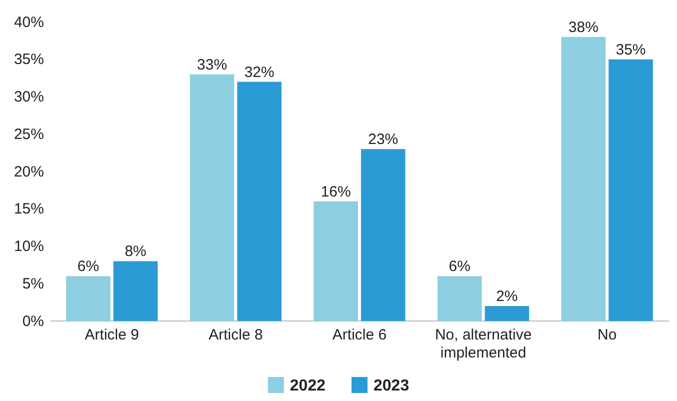 This screenshot has width=677, height=401. Describe the element at coordinates (507, 297) in the screenshot. I see `data-label: 2%` at that location.